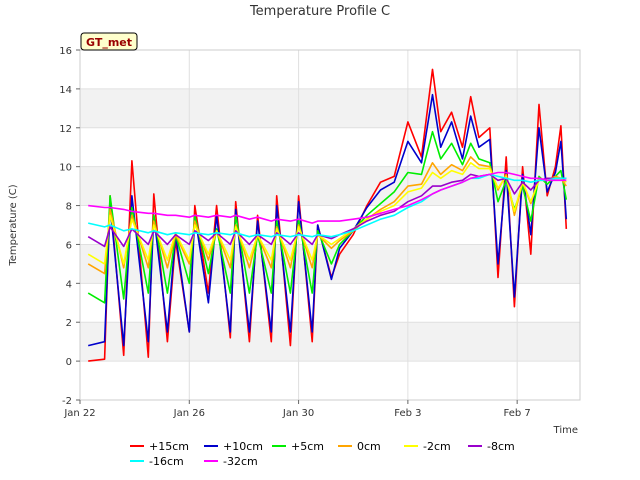 Image resolution: width=640 pixels, height=480 pixels. What do you see at coordinates (298, 413) in the screenshot?
I see `x-tick-label: Jan 30` at bounding box center [298, 413].